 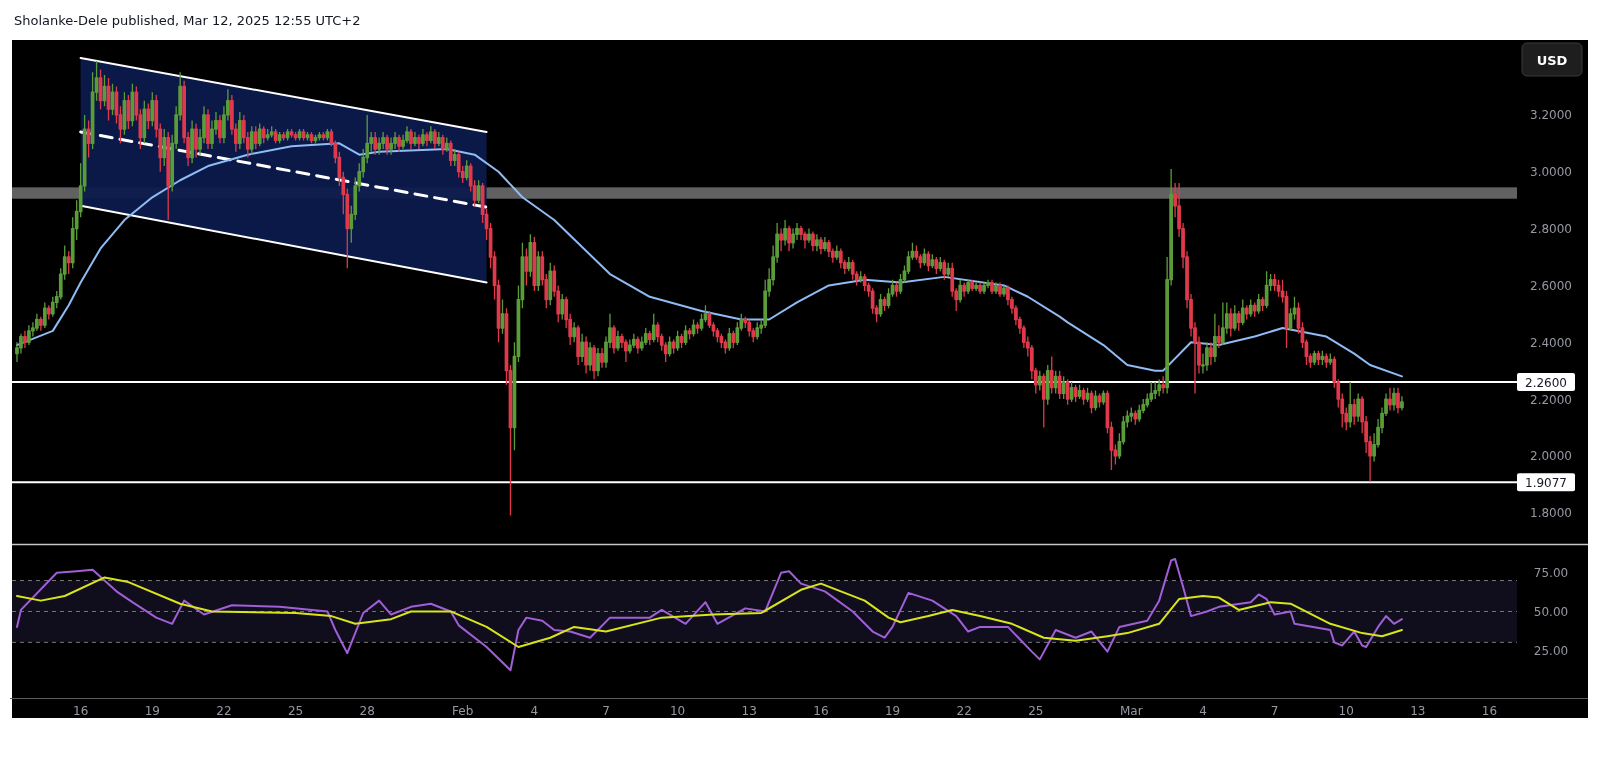 I want to click on x-tick-label: Mar, so click(x=1131, y=711).